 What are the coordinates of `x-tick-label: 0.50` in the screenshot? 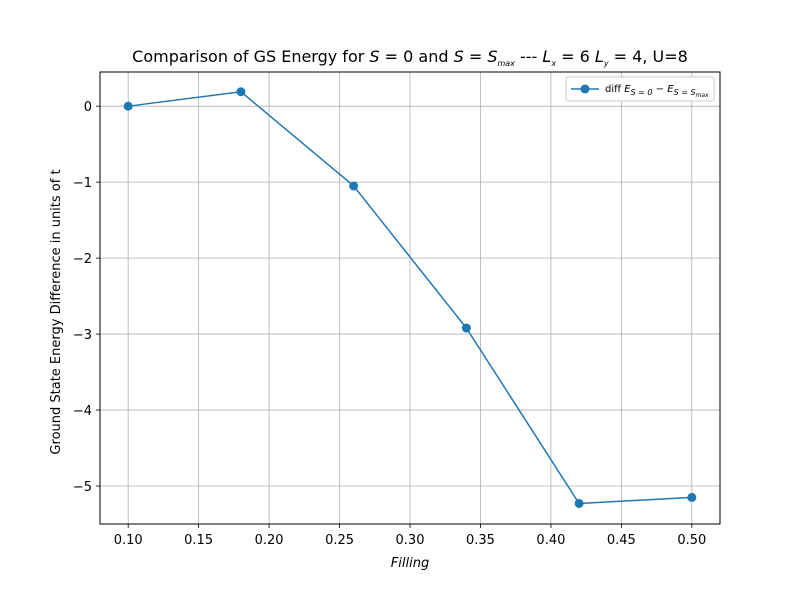 It's located at (691, 540).